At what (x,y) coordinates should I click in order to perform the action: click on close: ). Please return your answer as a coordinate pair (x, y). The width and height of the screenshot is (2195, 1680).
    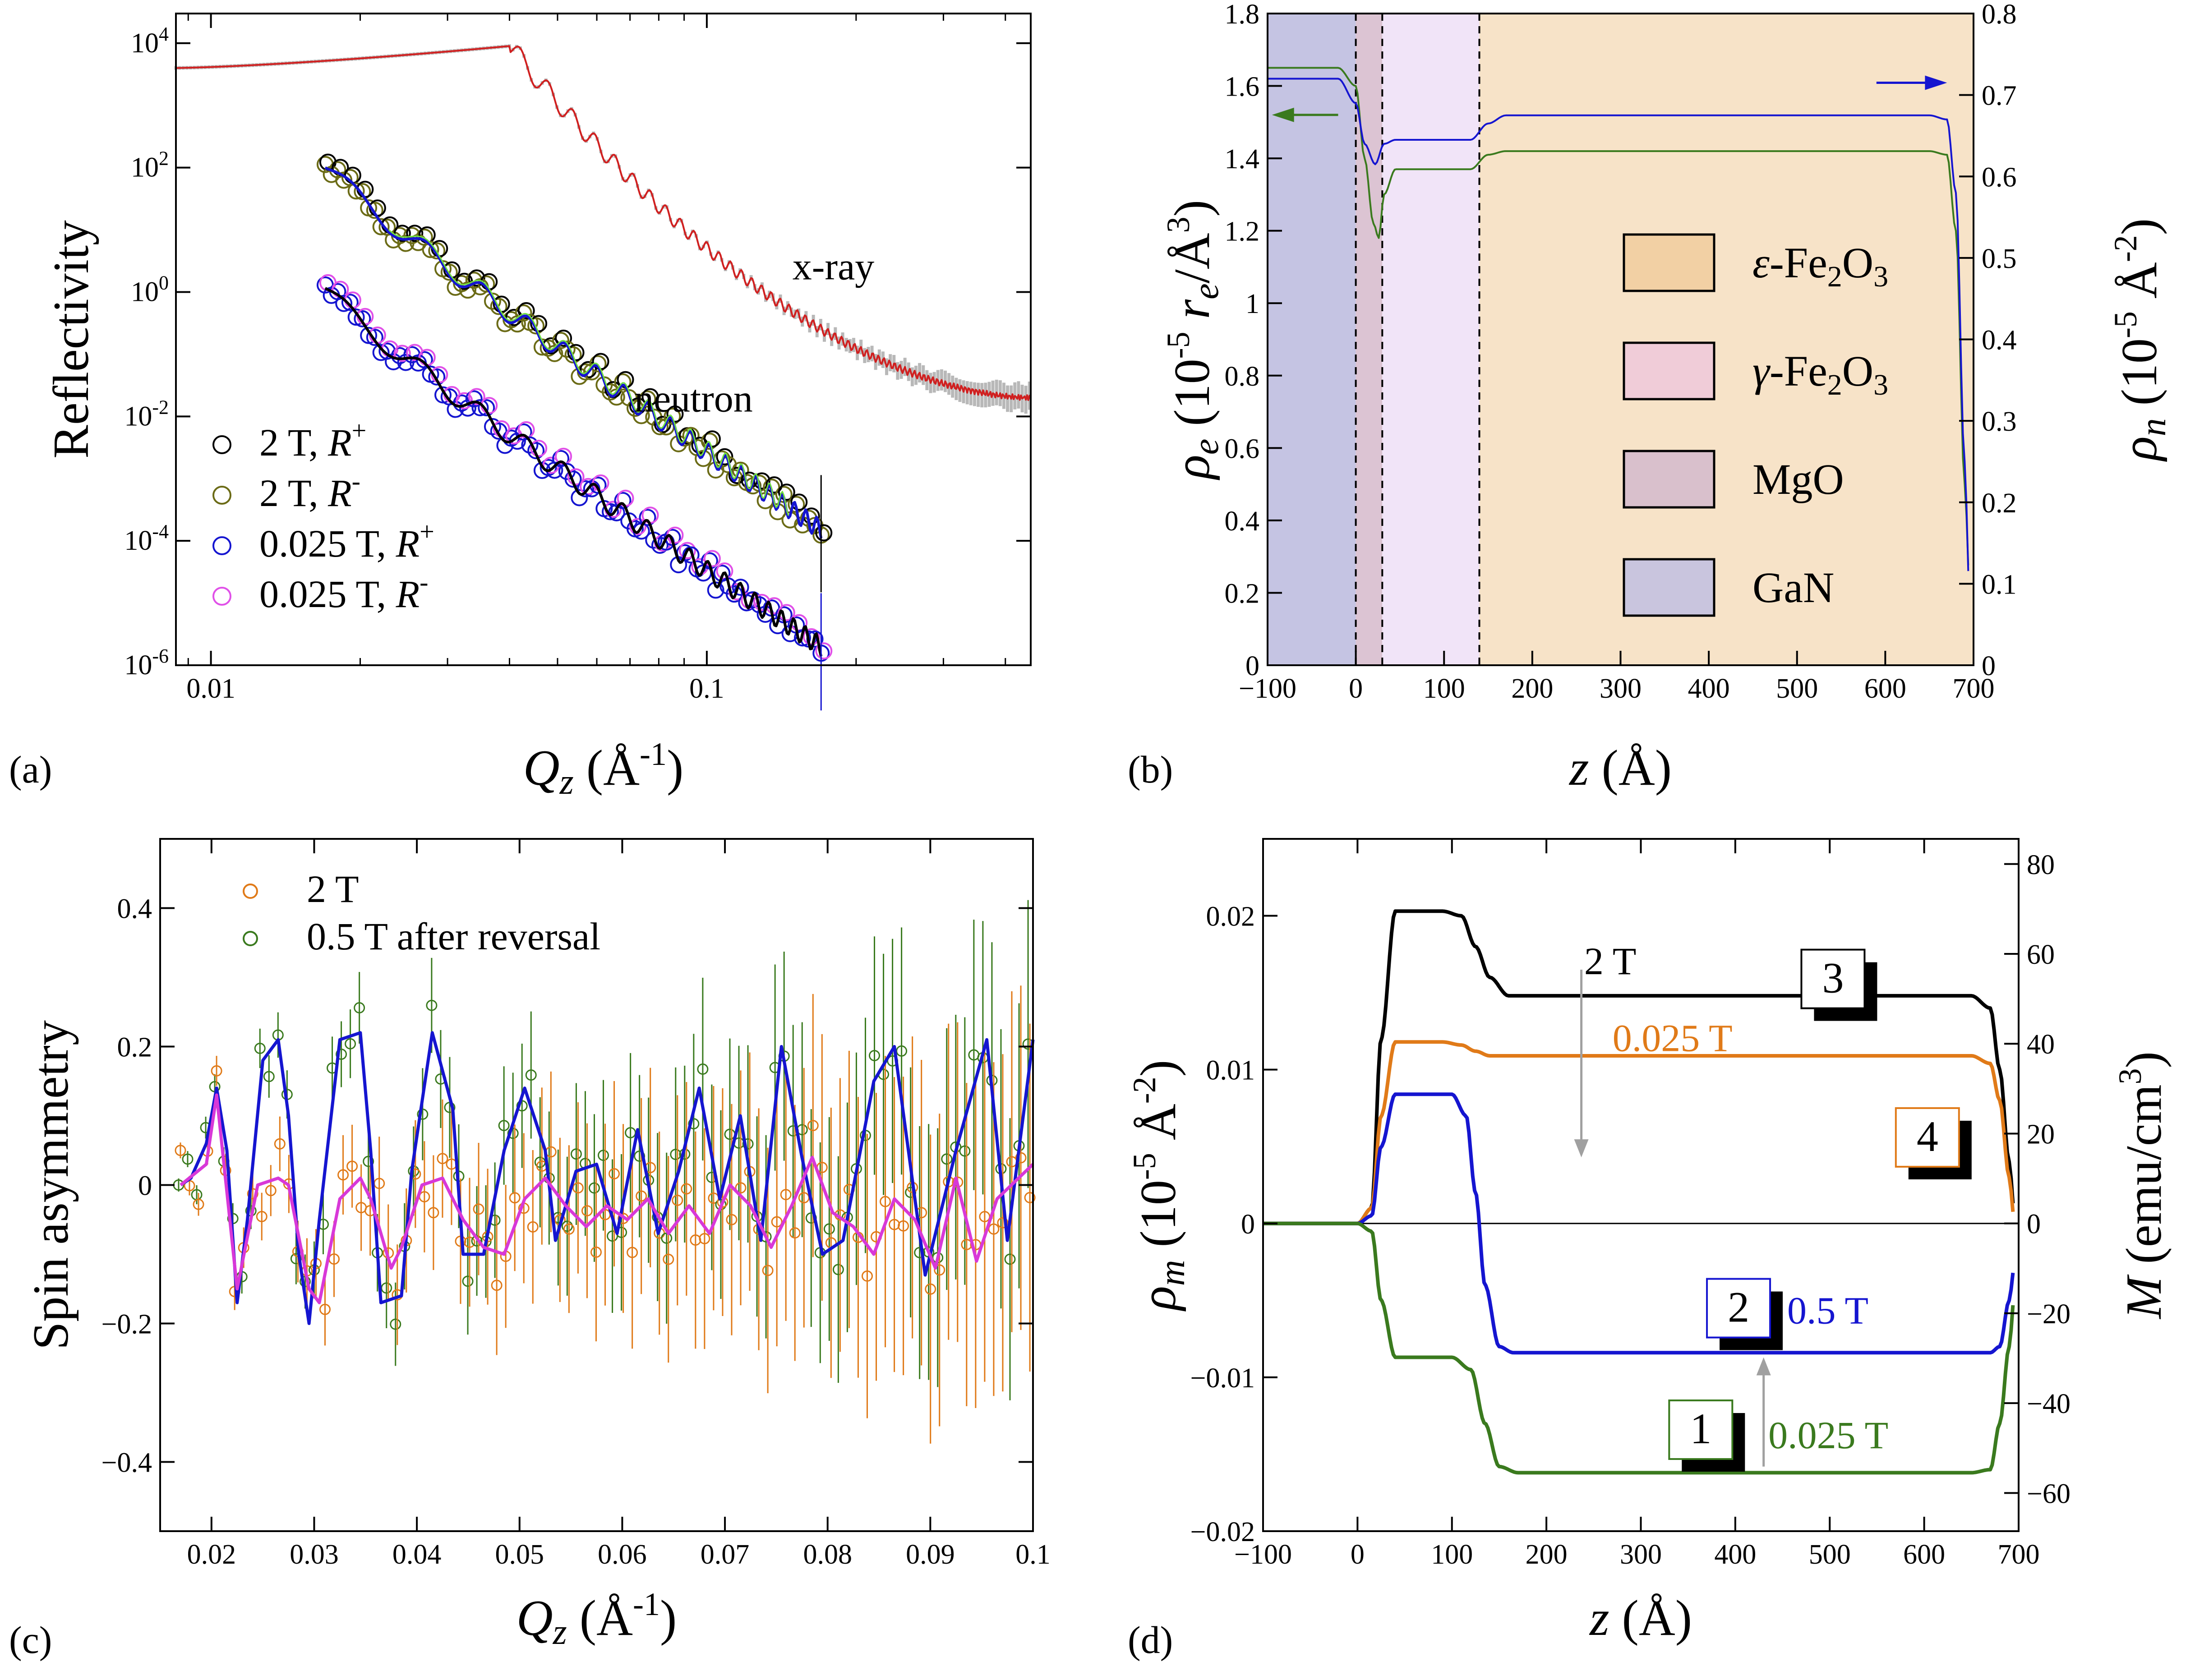
    Looking at the image, I should click on (1158, 1068).